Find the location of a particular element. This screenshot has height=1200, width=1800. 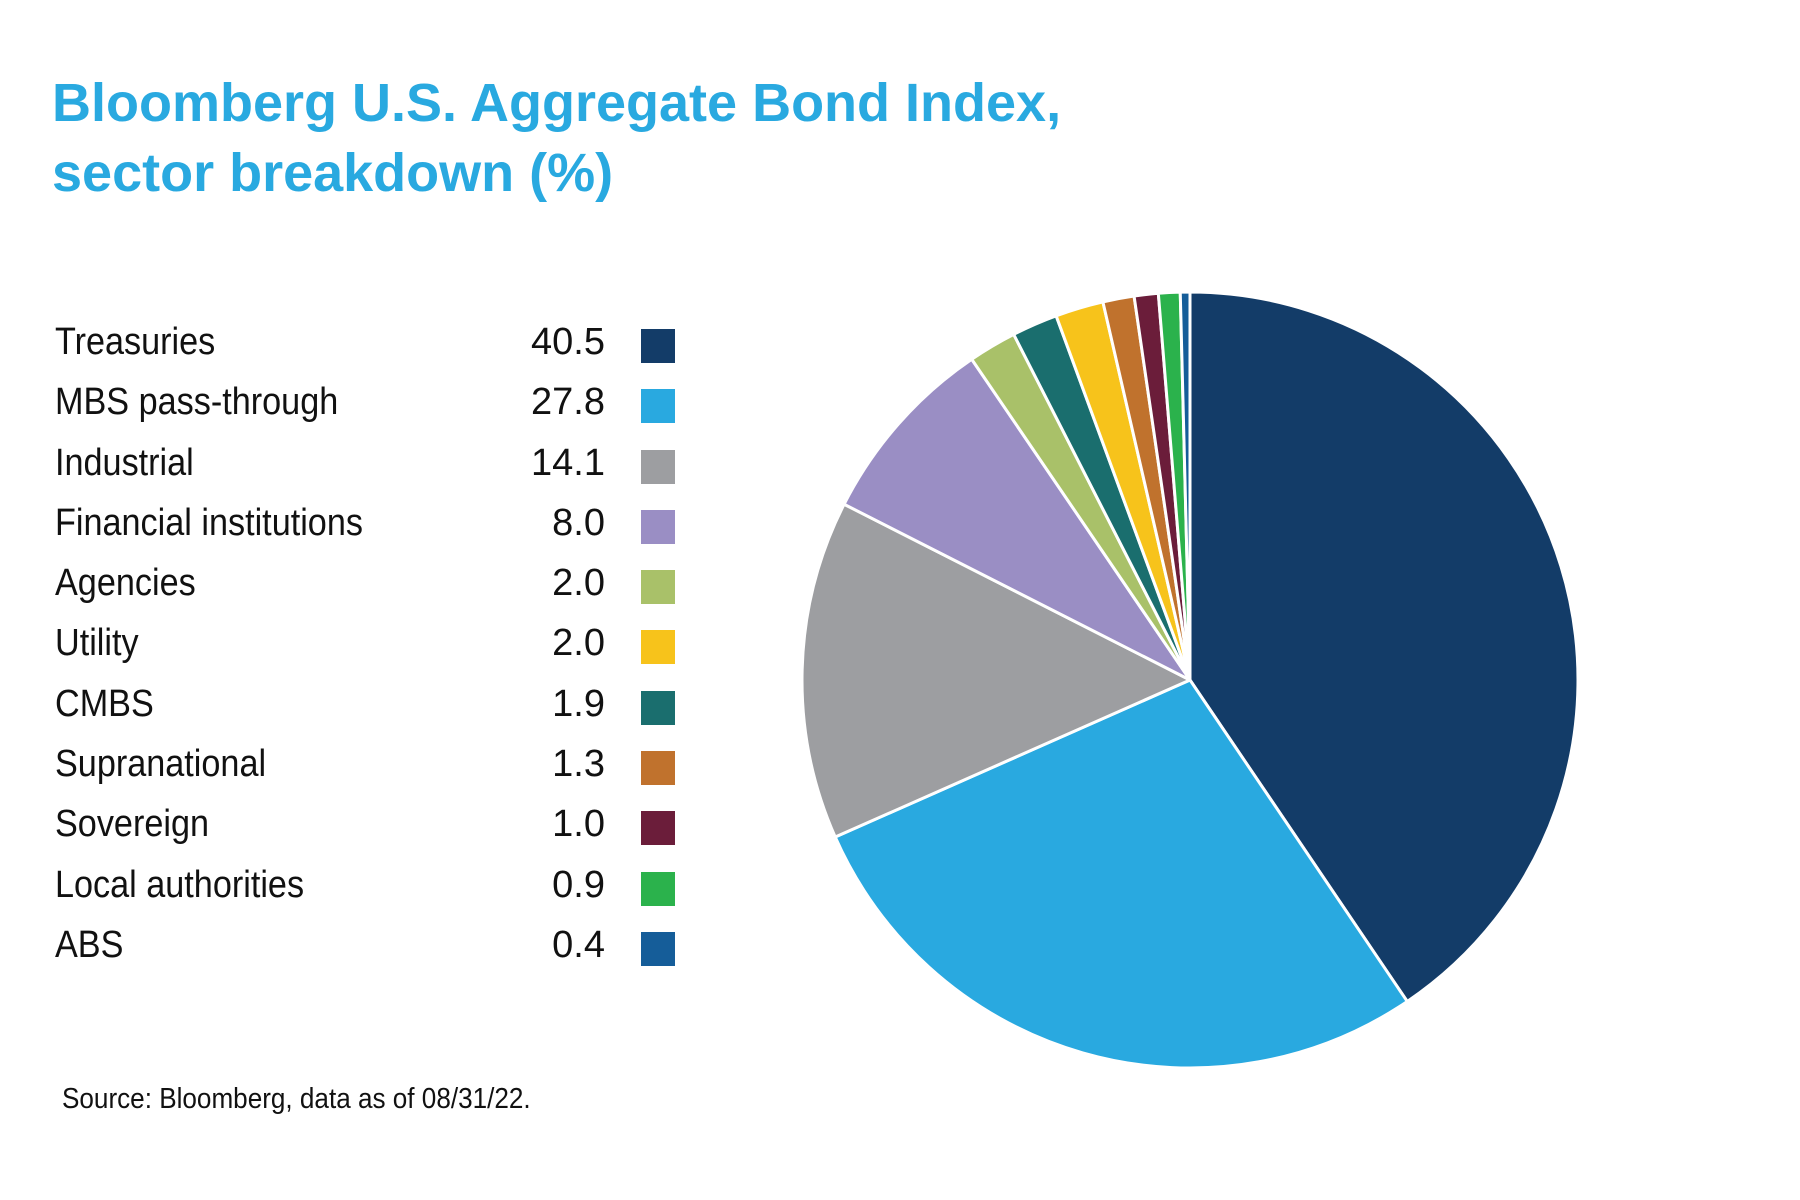

pie-slice-treasuries is located at coordinates (1384, 646).